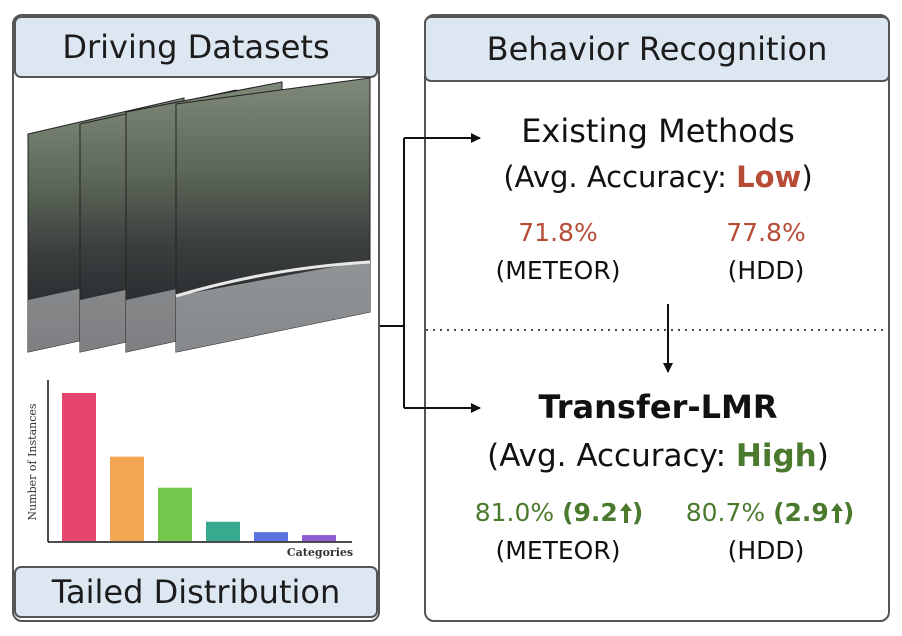 The width and height of the screenshot is (902, 636). I want to click on transfer-meteor-value: 81.0%, so click(514, 512).